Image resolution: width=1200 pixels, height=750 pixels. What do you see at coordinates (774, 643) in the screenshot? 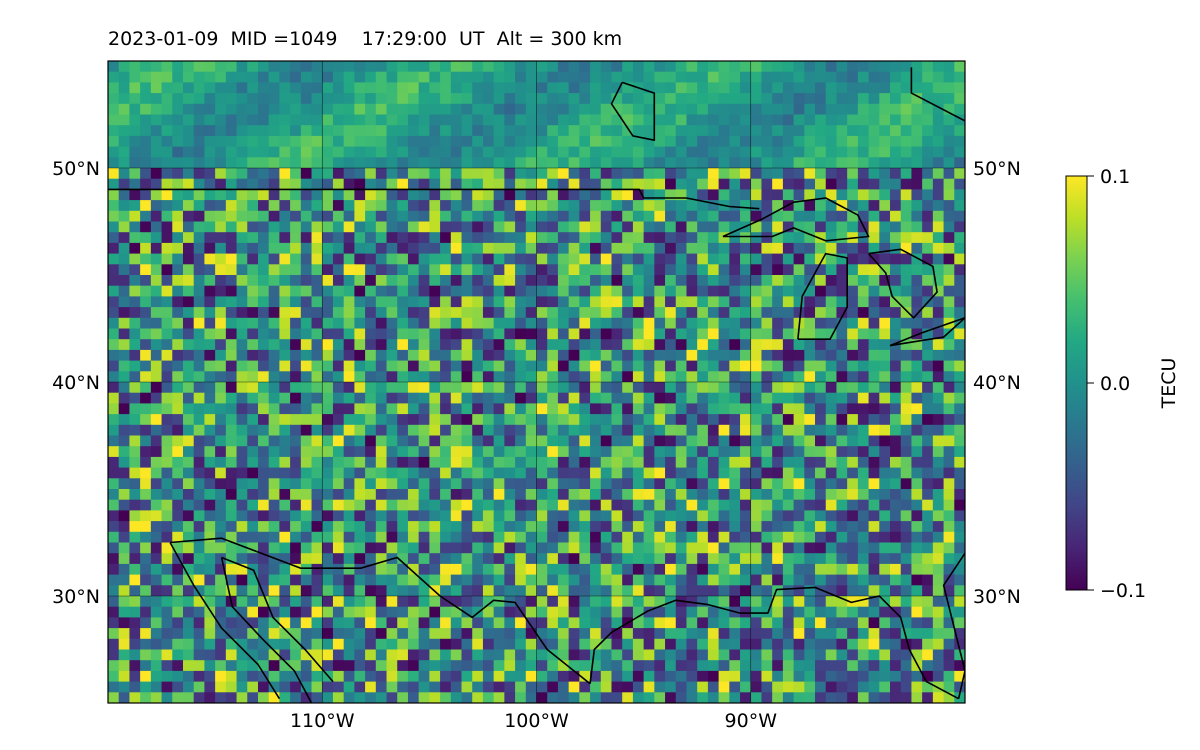
I see `gulf-coast-line` at bounding box center [774, 643].